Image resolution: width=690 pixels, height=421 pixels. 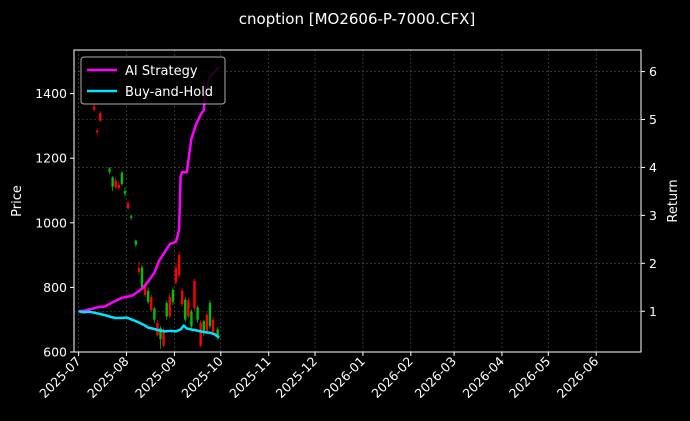 What do you see at coordinates (169, 92) in the screenshot?
I see `legend-label-buy-and-hold: Buy-and-Hold` at bounding box center [169, 92].